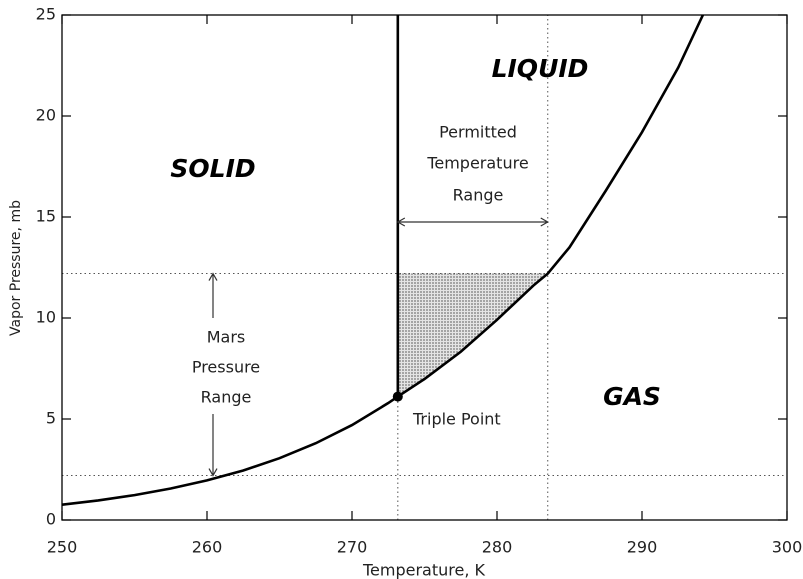  What do you see at coordinates (472, 335) in the screenshot?
I see `permitted-region` at bounding box center [472, 335].